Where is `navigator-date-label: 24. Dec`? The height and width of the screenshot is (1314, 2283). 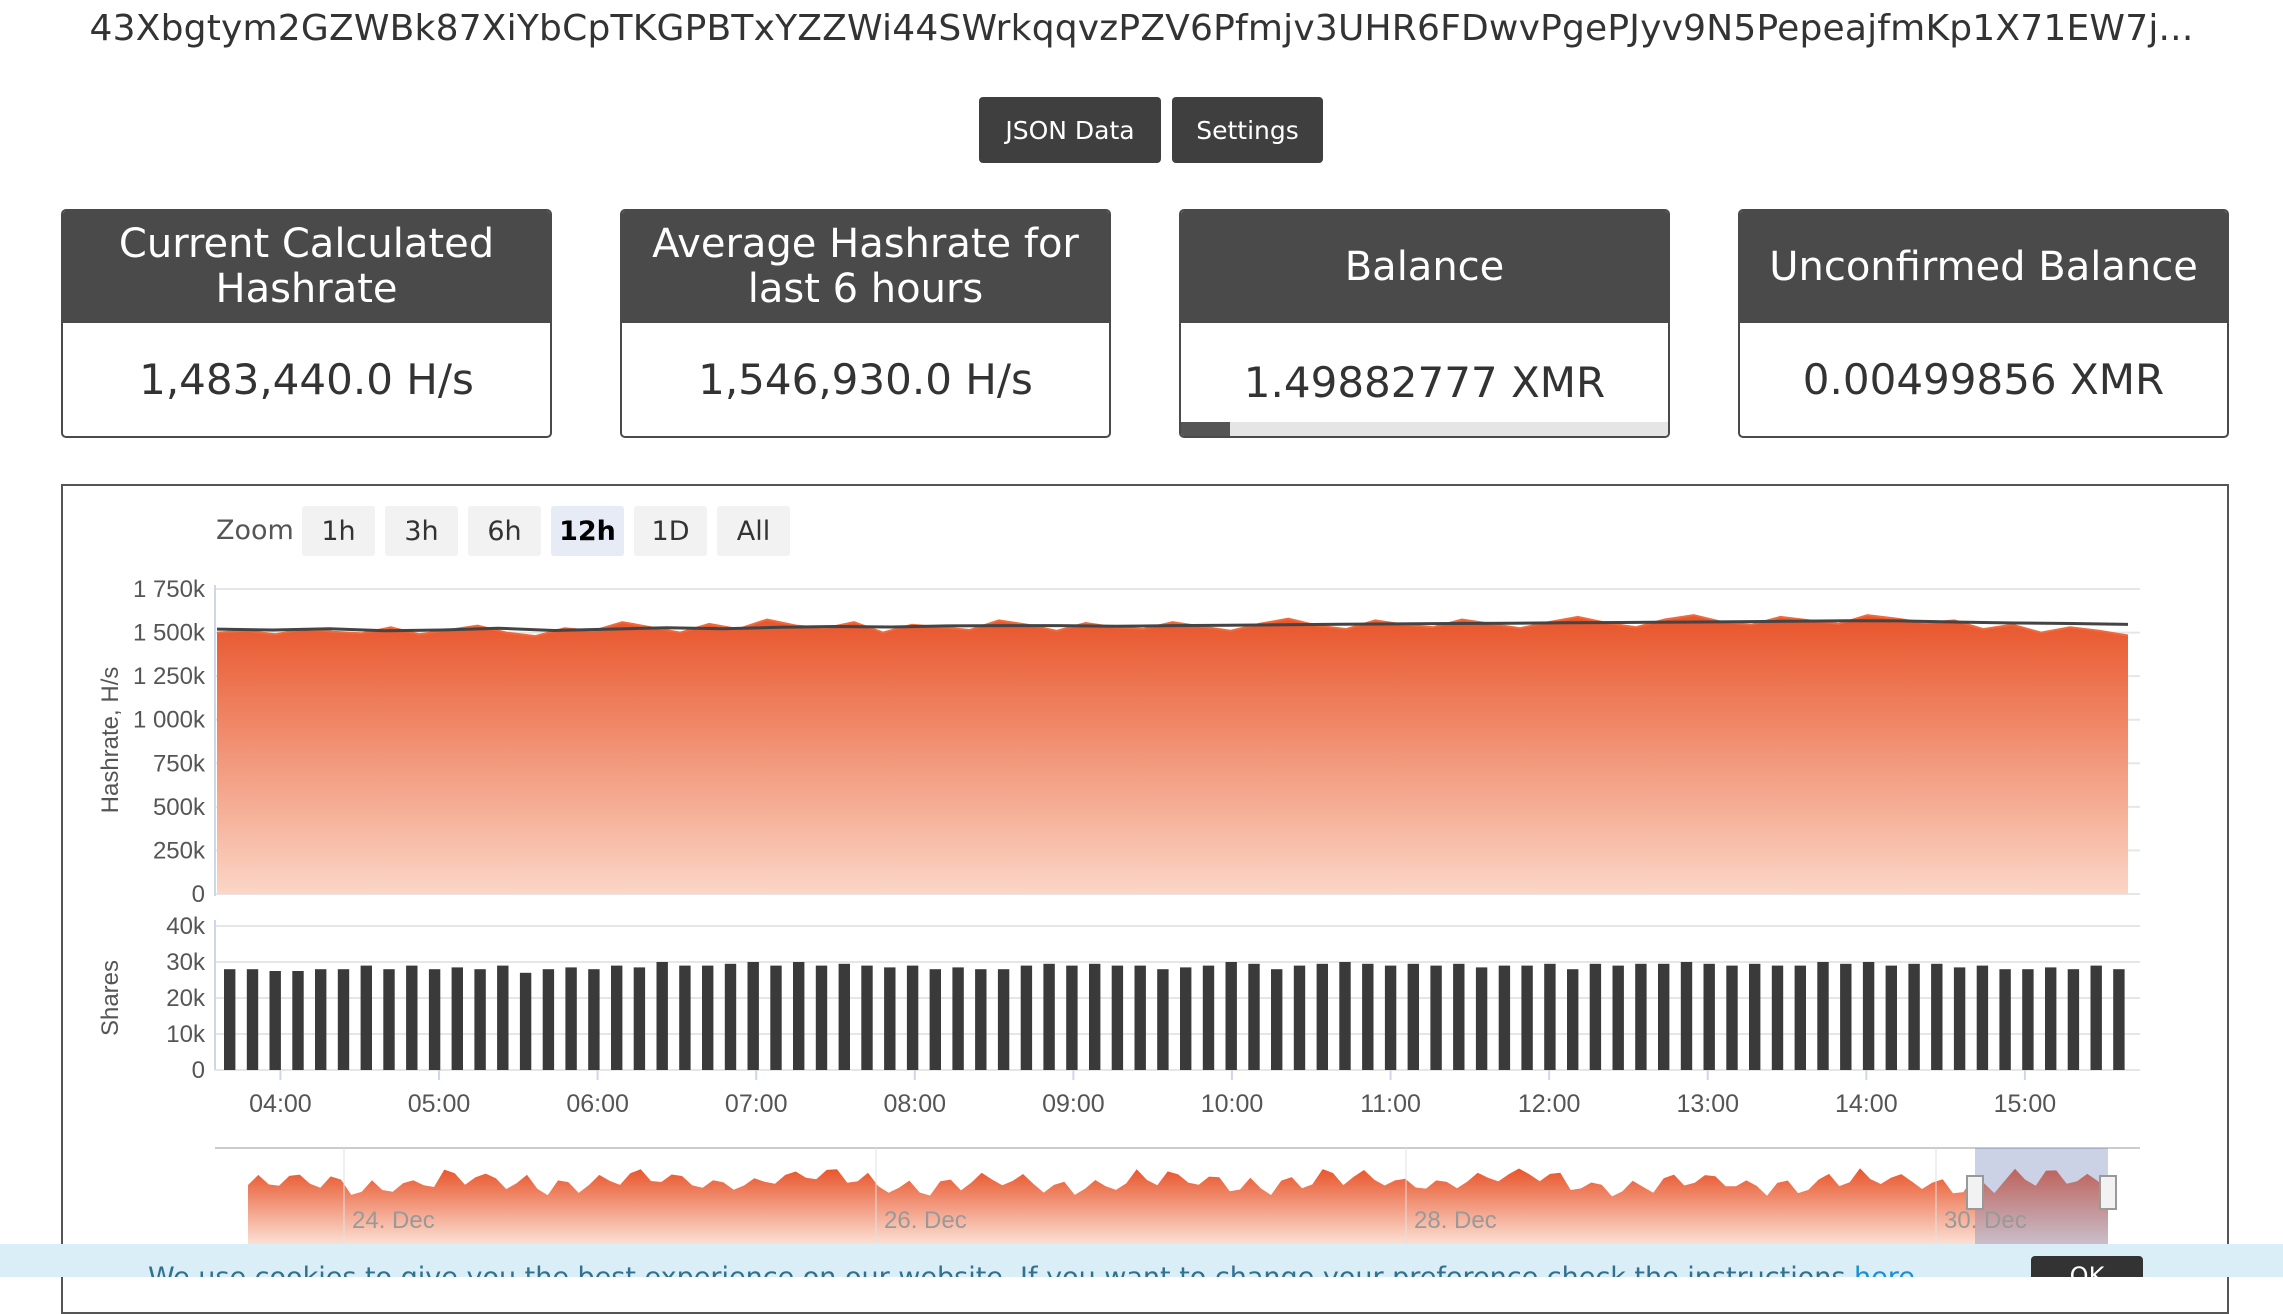
navigator-date-label: 24. Dec is located at coordinates (393, 1220).